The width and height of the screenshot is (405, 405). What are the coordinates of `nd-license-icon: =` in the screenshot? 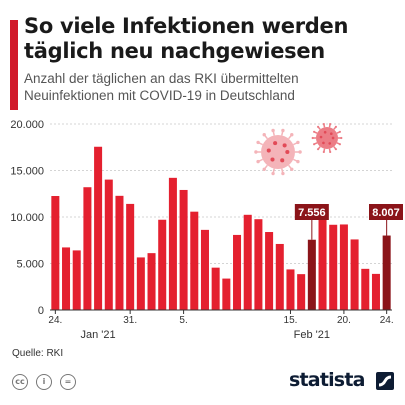 It's located at (68, 382).